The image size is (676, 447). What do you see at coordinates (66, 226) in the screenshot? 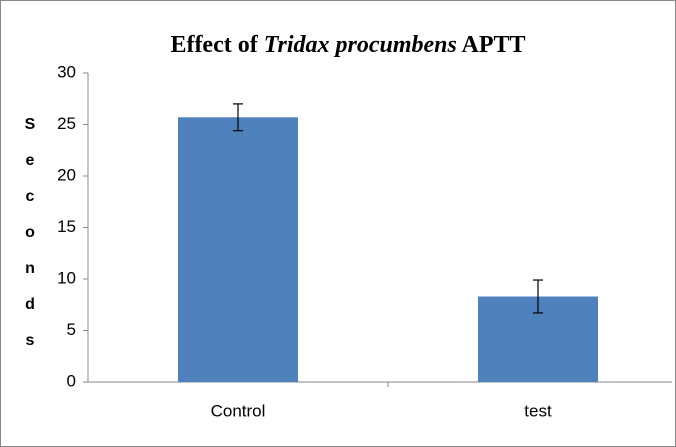
I see `y-tick-label: 15` at bounding box center [66, 226].